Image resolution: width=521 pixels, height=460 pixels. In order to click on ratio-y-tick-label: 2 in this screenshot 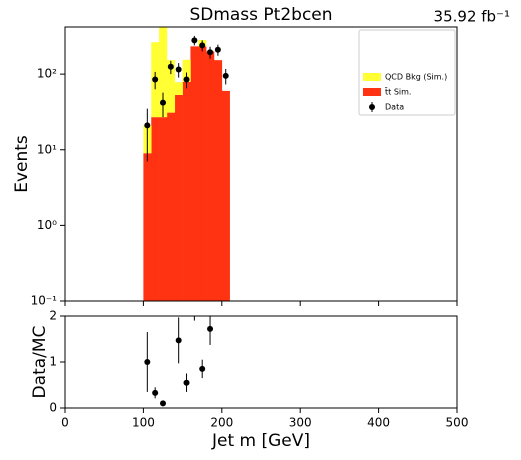, I will do `click(53, 316)`.